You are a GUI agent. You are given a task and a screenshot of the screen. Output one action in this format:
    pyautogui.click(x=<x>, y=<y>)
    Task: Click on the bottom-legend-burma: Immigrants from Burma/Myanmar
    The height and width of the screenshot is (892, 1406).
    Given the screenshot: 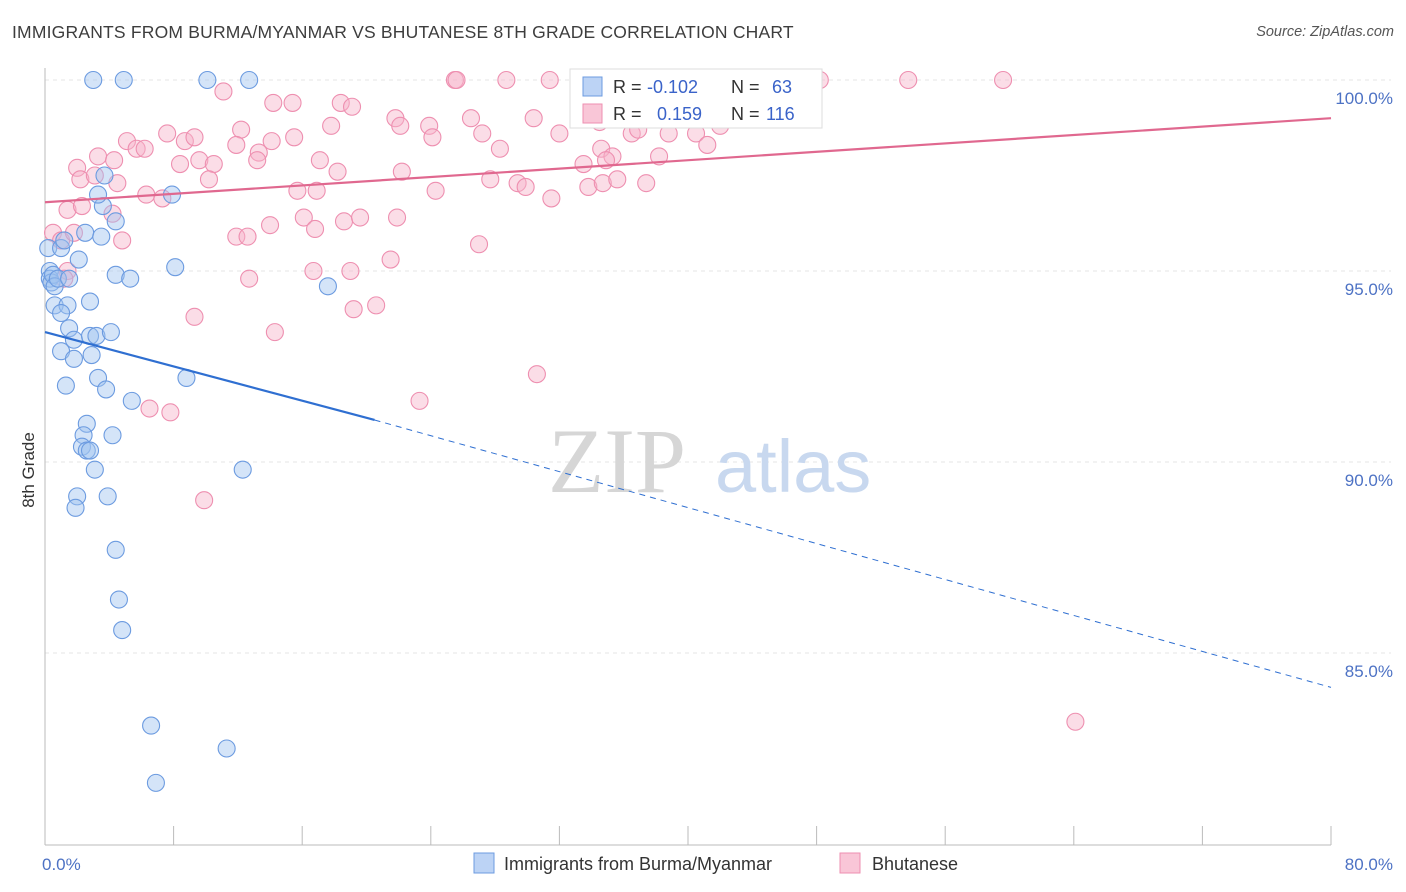 What is the action you would take?
    pyautogui.click(x=638, y=864)
    